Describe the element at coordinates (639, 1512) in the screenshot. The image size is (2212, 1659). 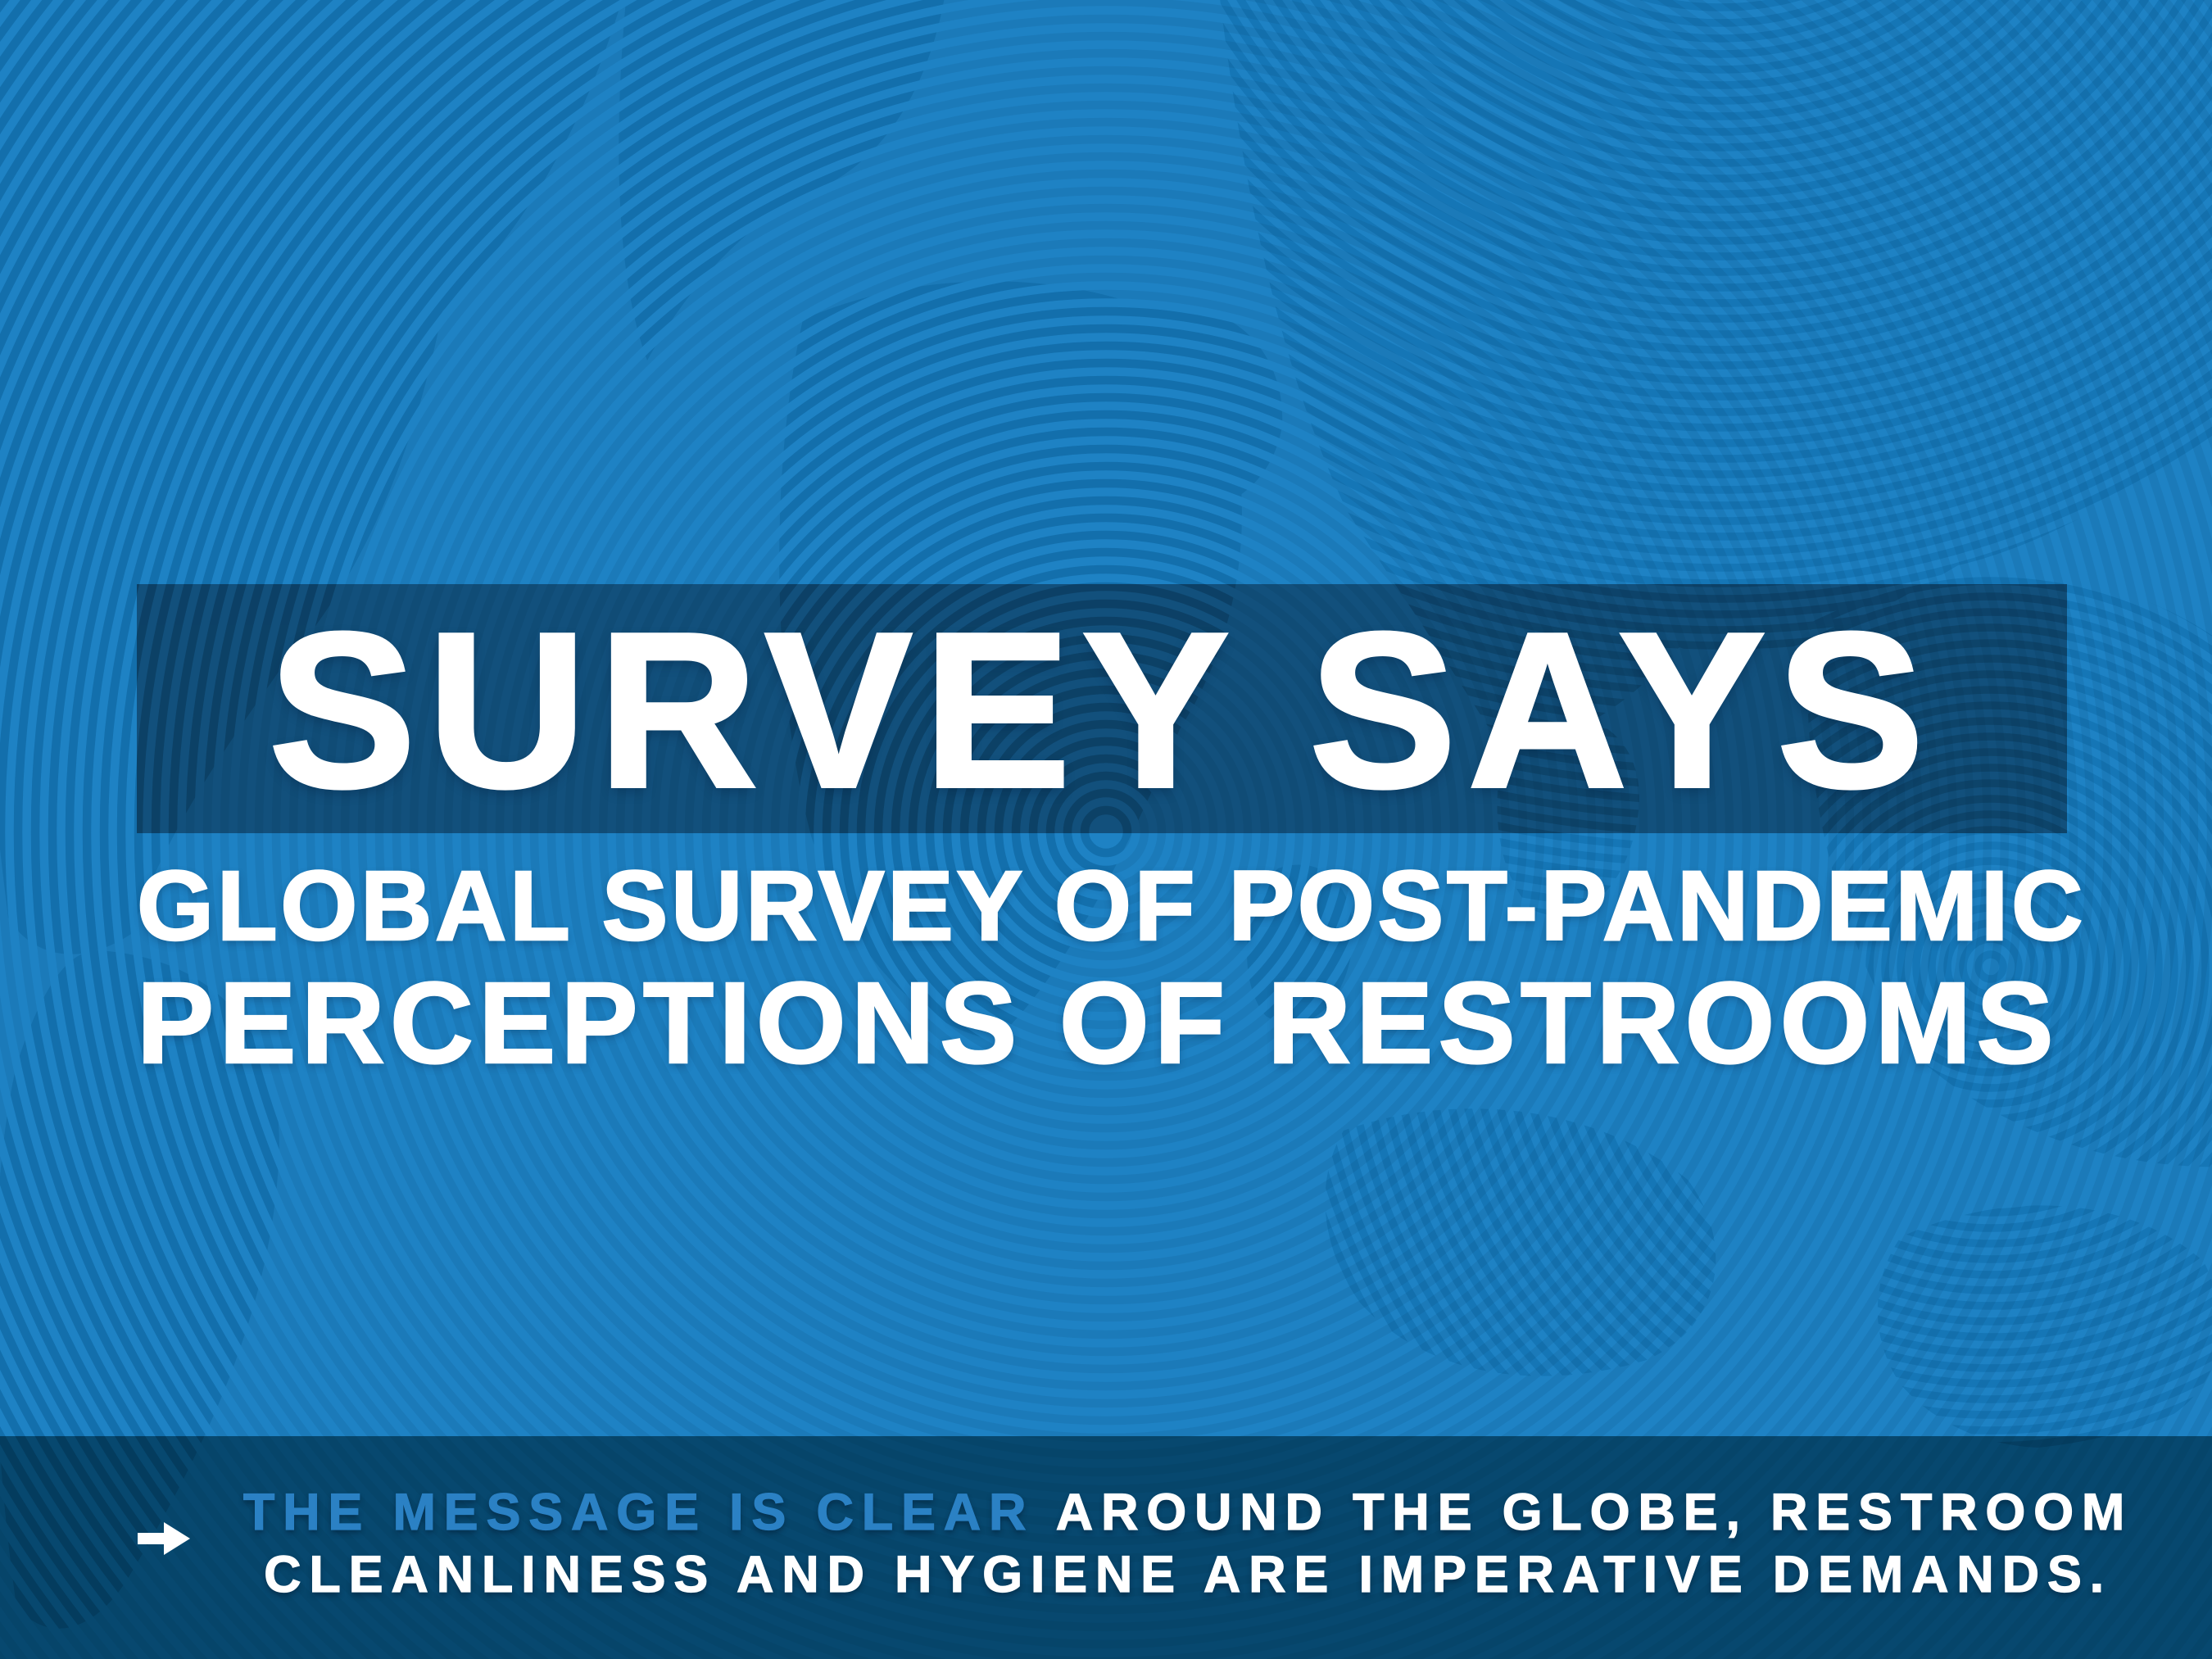
I see `footer-highlight: THE MESSAGE IS CLEAR` at that location.